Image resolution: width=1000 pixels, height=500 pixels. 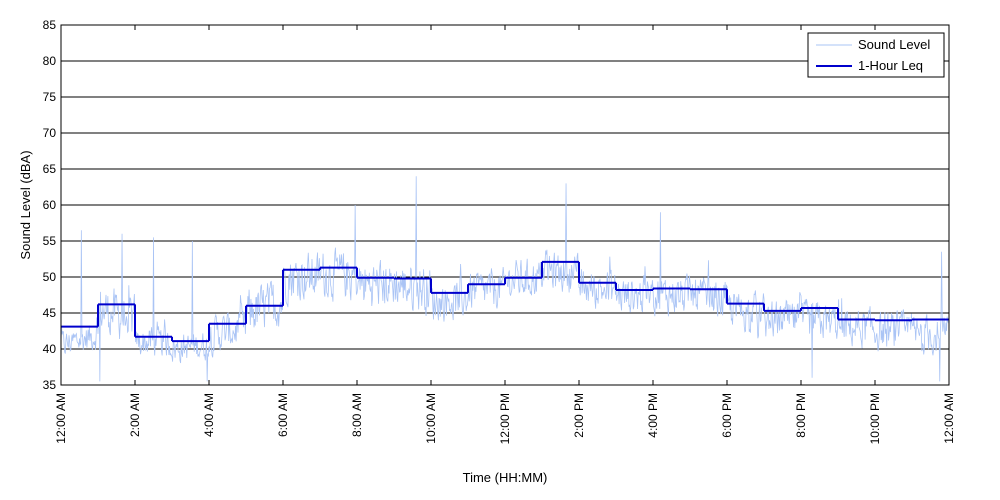 What do you see at coordinates (890, 65) in the screenshot?
I see `legend-label-1-hour-leq: 1-Hour Leq` at bounding box center [890, 65].